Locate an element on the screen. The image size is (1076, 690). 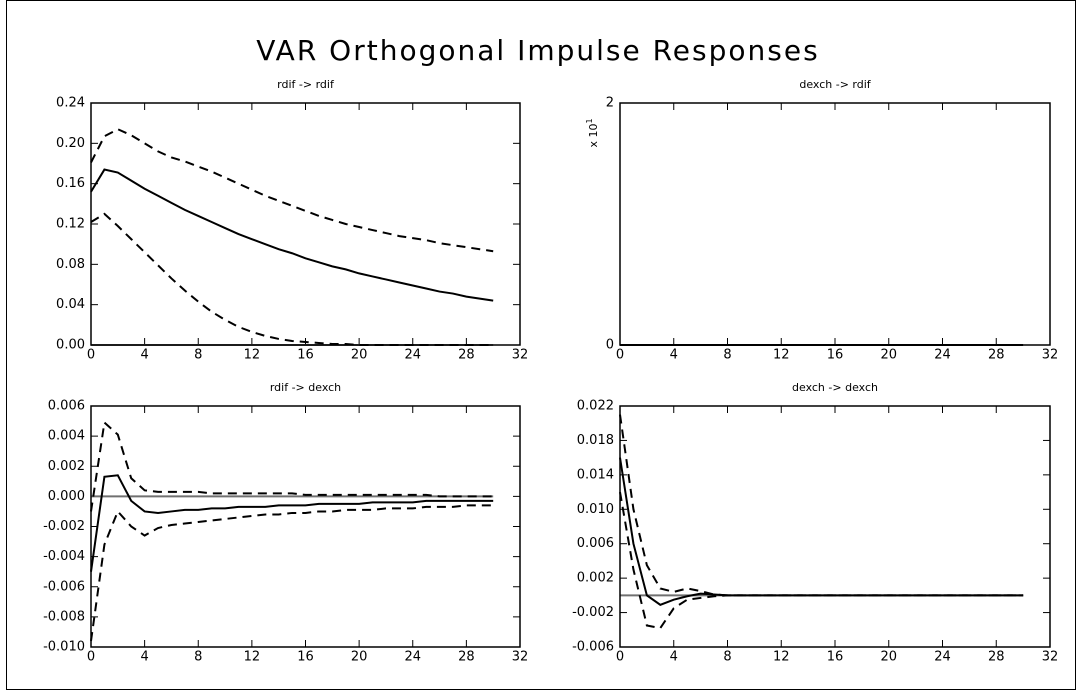
subplot-title: rdif -> dexch is located at coordinates (305, 387).